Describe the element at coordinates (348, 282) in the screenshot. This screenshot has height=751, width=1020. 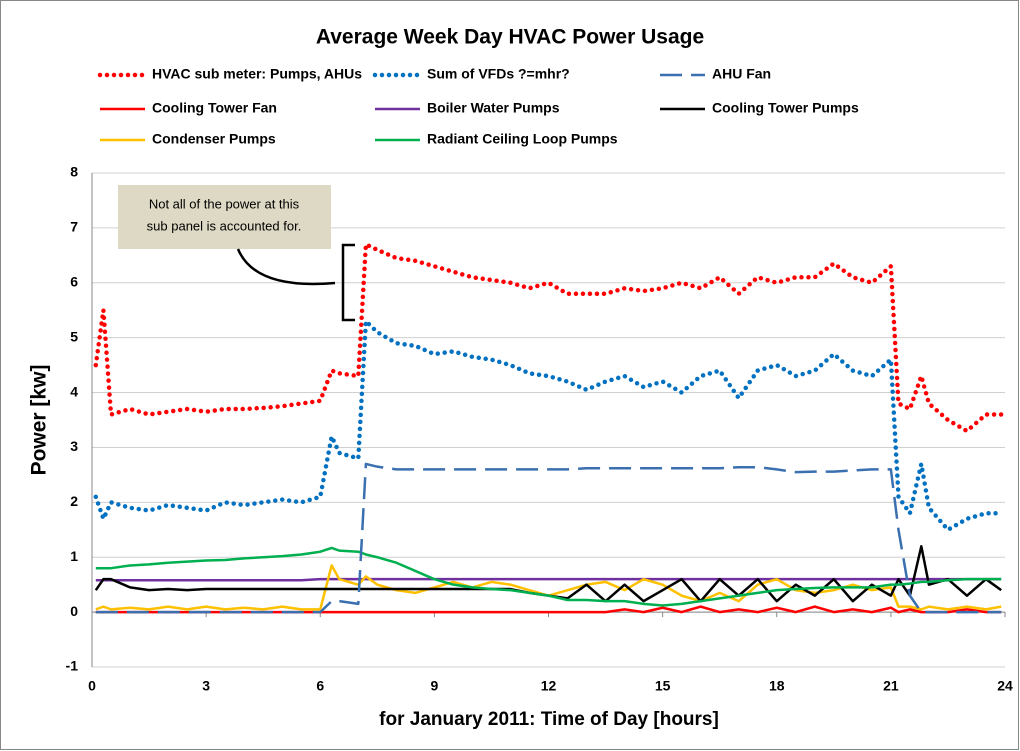
I see `bracket` at that location.